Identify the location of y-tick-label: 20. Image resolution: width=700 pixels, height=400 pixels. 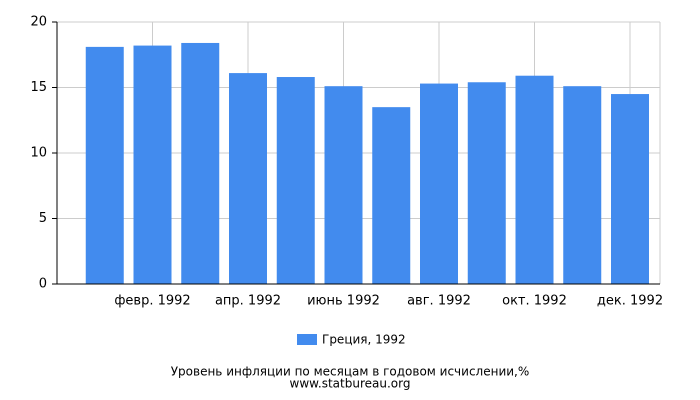
(38, 22).